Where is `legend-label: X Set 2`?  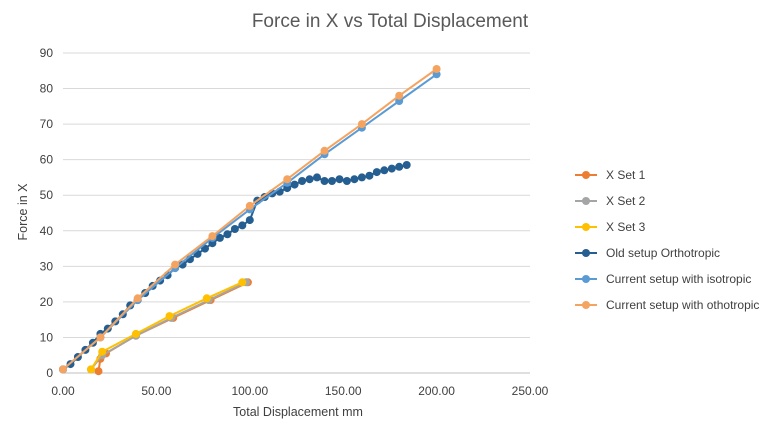 legend-label: X Set 2 is located at coordinates (626, 201).